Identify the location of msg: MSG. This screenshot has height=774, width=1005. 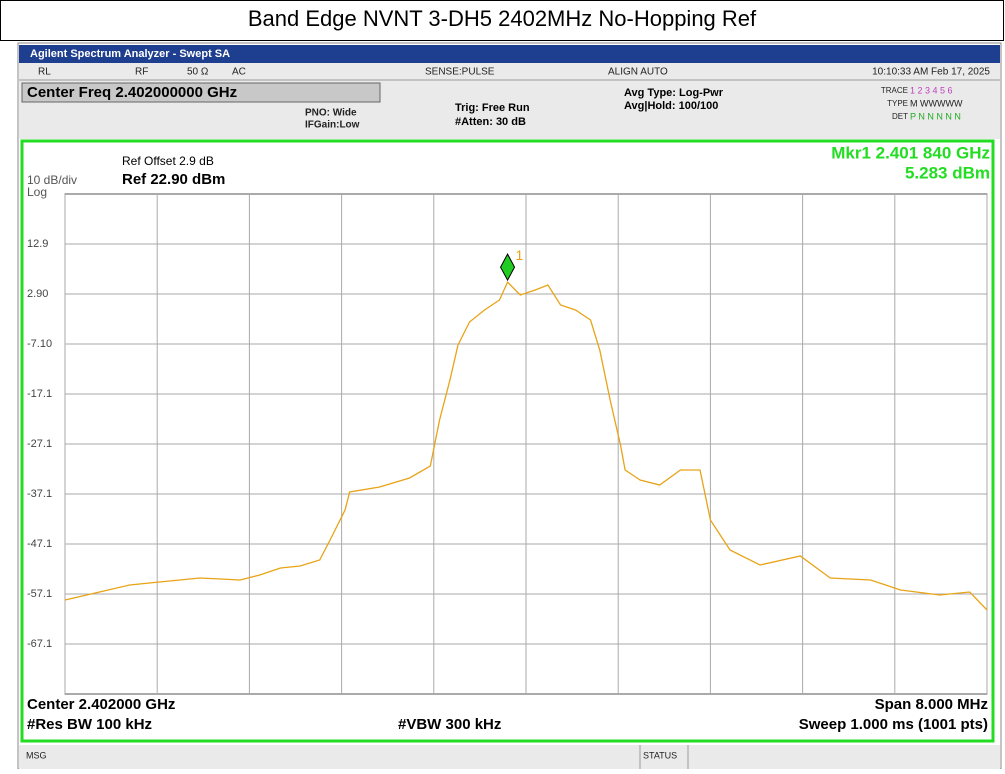
(36, 755).